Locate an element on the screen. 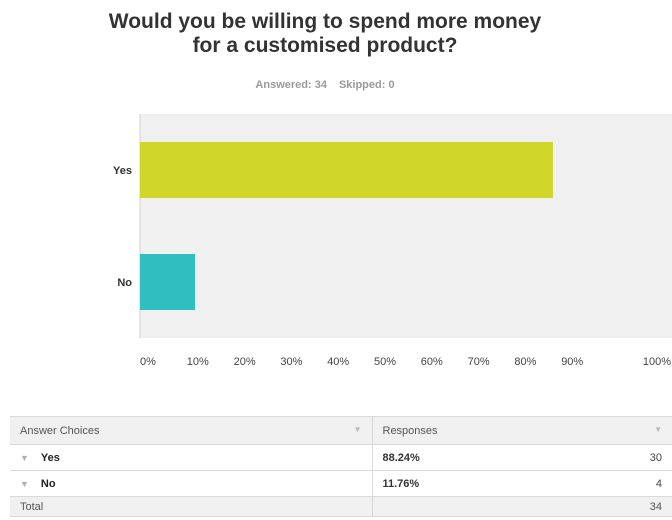 This screenshot has width=672, height=520. answer-choice-cell: ▼ No is located at coordinates (191, 483).